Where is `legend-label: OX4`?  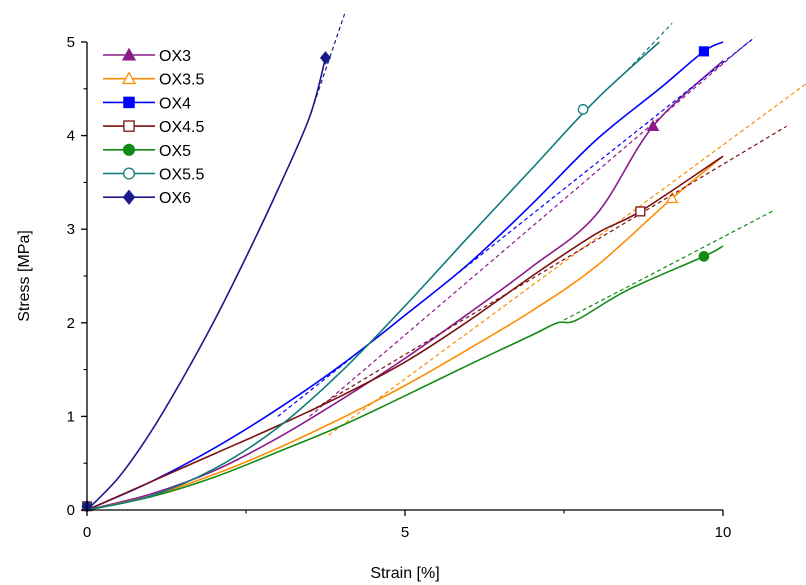 legend-label: OX4 is located at coordinates (175, 103).